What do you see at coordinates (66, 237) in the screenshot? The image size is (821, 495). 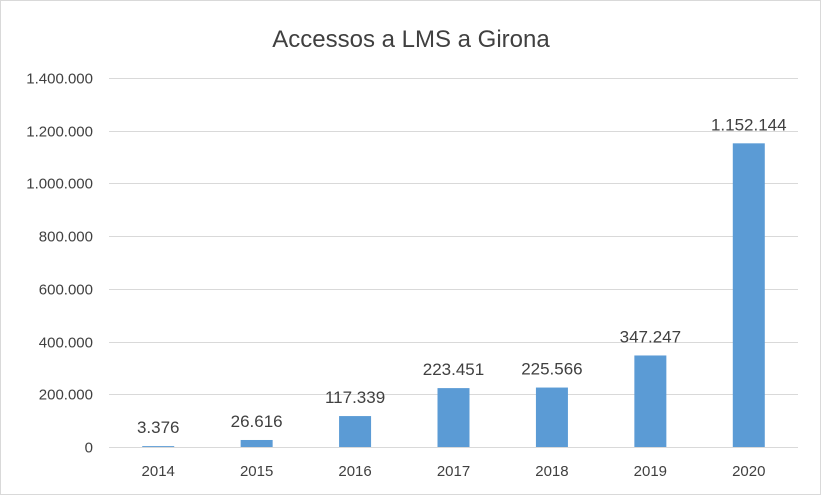 I see `y-tick-label: 800.000` at bounding box center [66, 237].